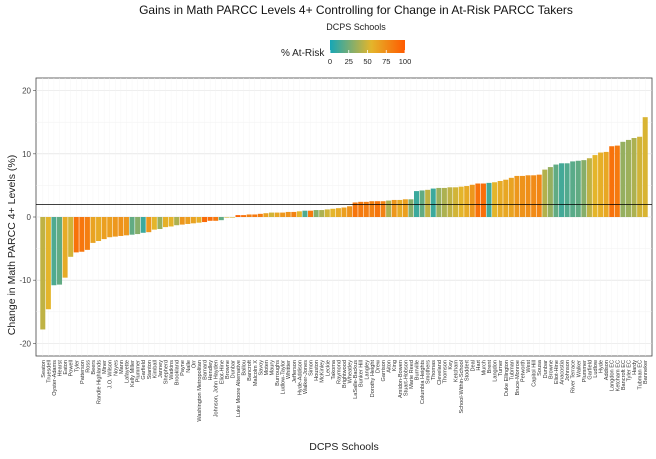 The height and width of the screenshot is (459, 656). I want to click on x-tick-label: Lafayette, so click(127, 371).